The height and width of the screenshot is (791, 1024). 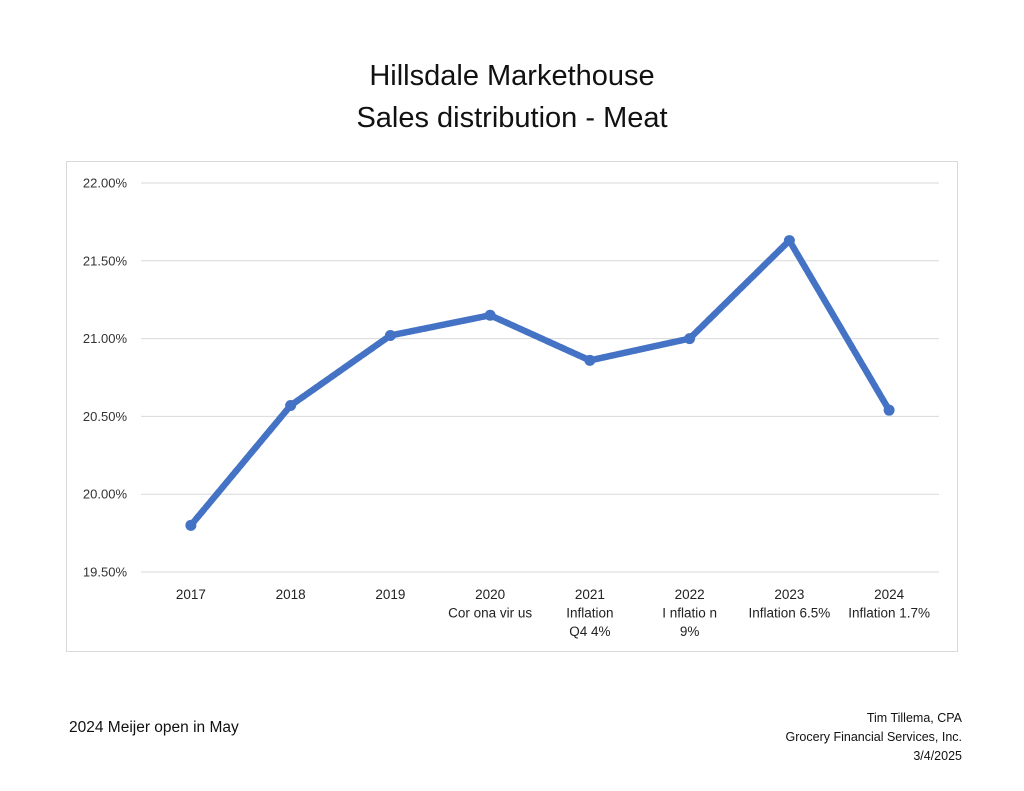 What do you see at coordinates (590, 594) in the screenshot?
I see `x-tick-label: 2021` at bounding box center [590, 594].